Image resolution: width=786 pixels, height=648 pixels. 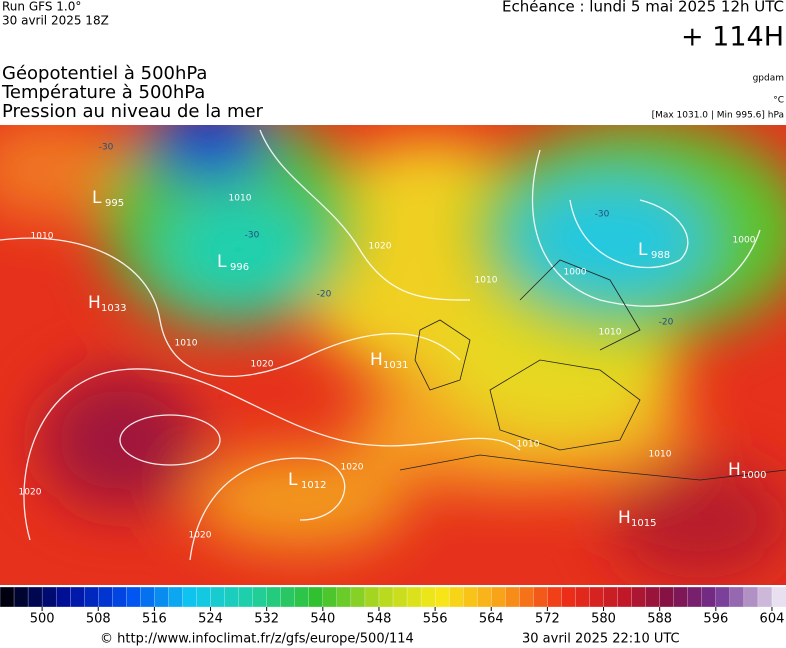 I want to click on unit: °C, so click(x=778, y=101).